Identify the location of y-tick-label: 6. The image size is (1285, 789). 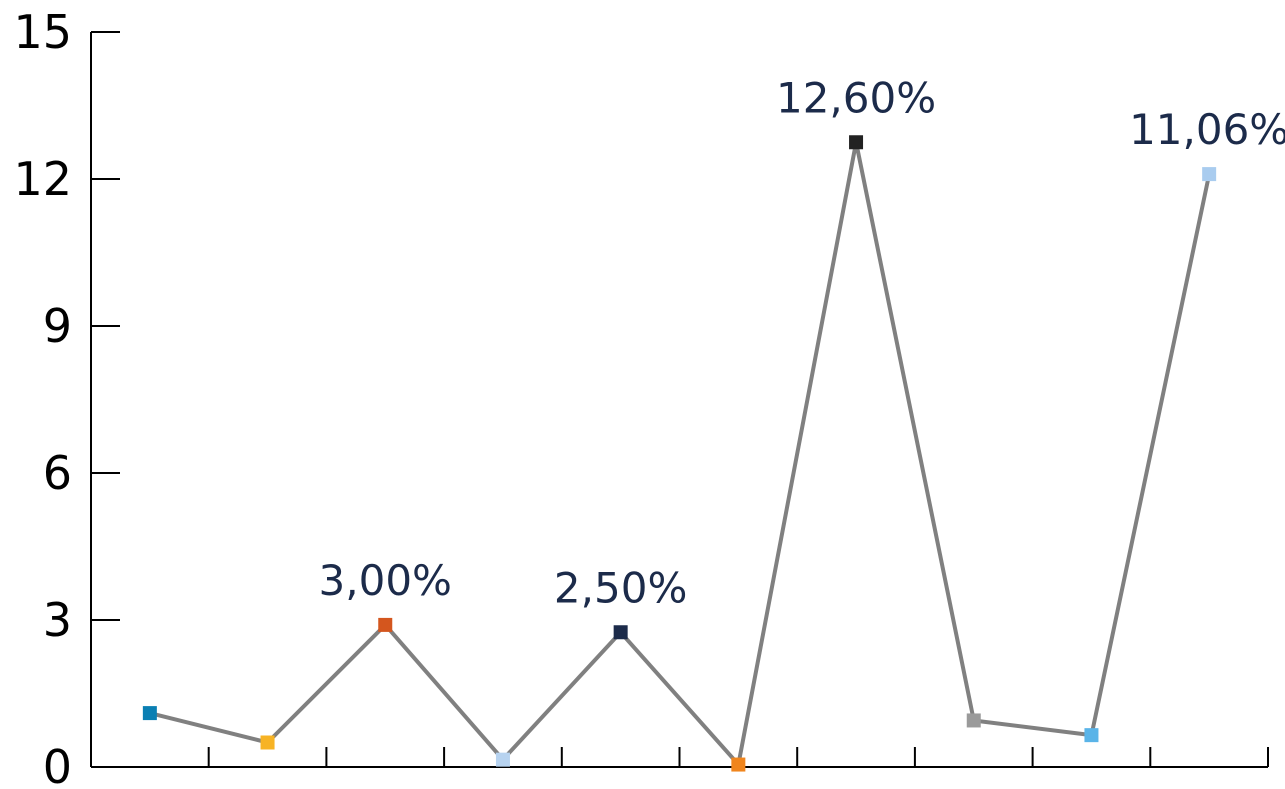
(57, 473).